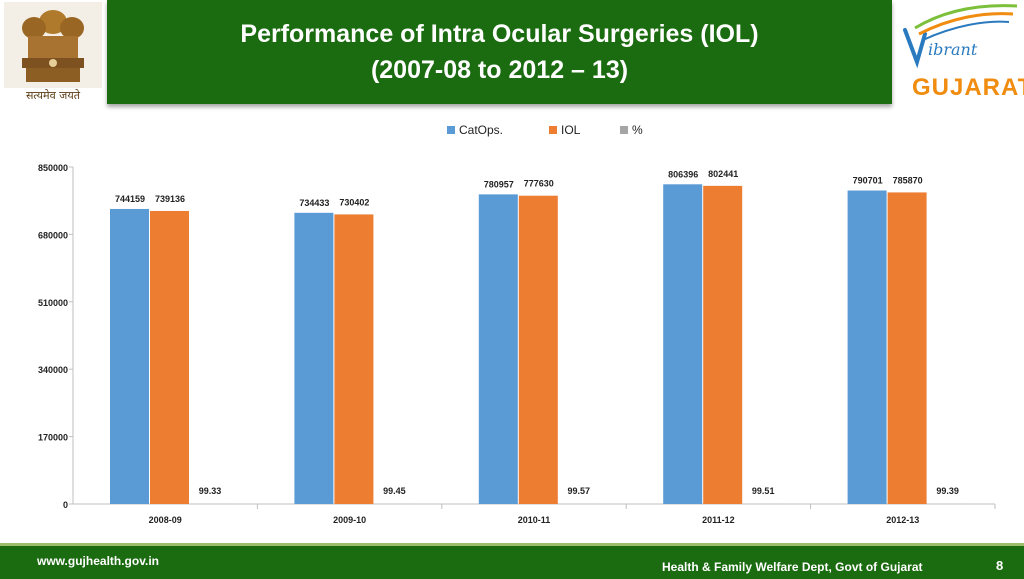 Image resolution: width=1024 pixels, height=579 pixels. I want to click on data-label-0-3: 806396, so click(683, 174).